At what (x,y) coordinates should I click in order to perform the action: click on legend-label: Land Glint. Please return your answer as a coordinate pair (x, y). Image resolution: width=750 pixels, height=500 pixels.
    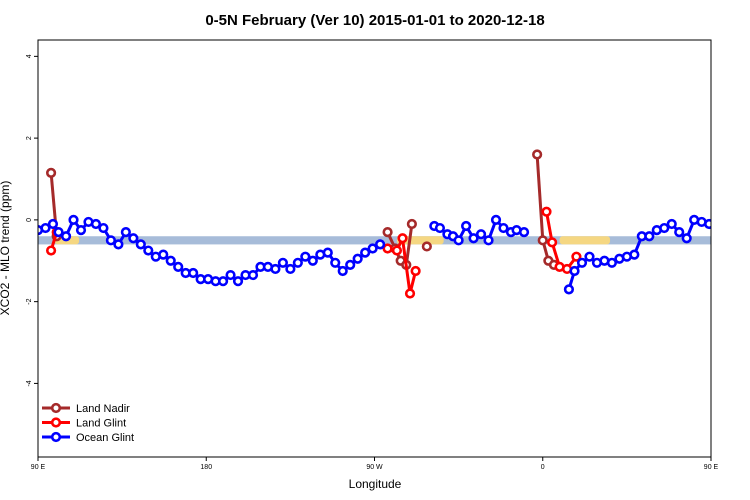
    Looking at the image, I should click on (101, 424).